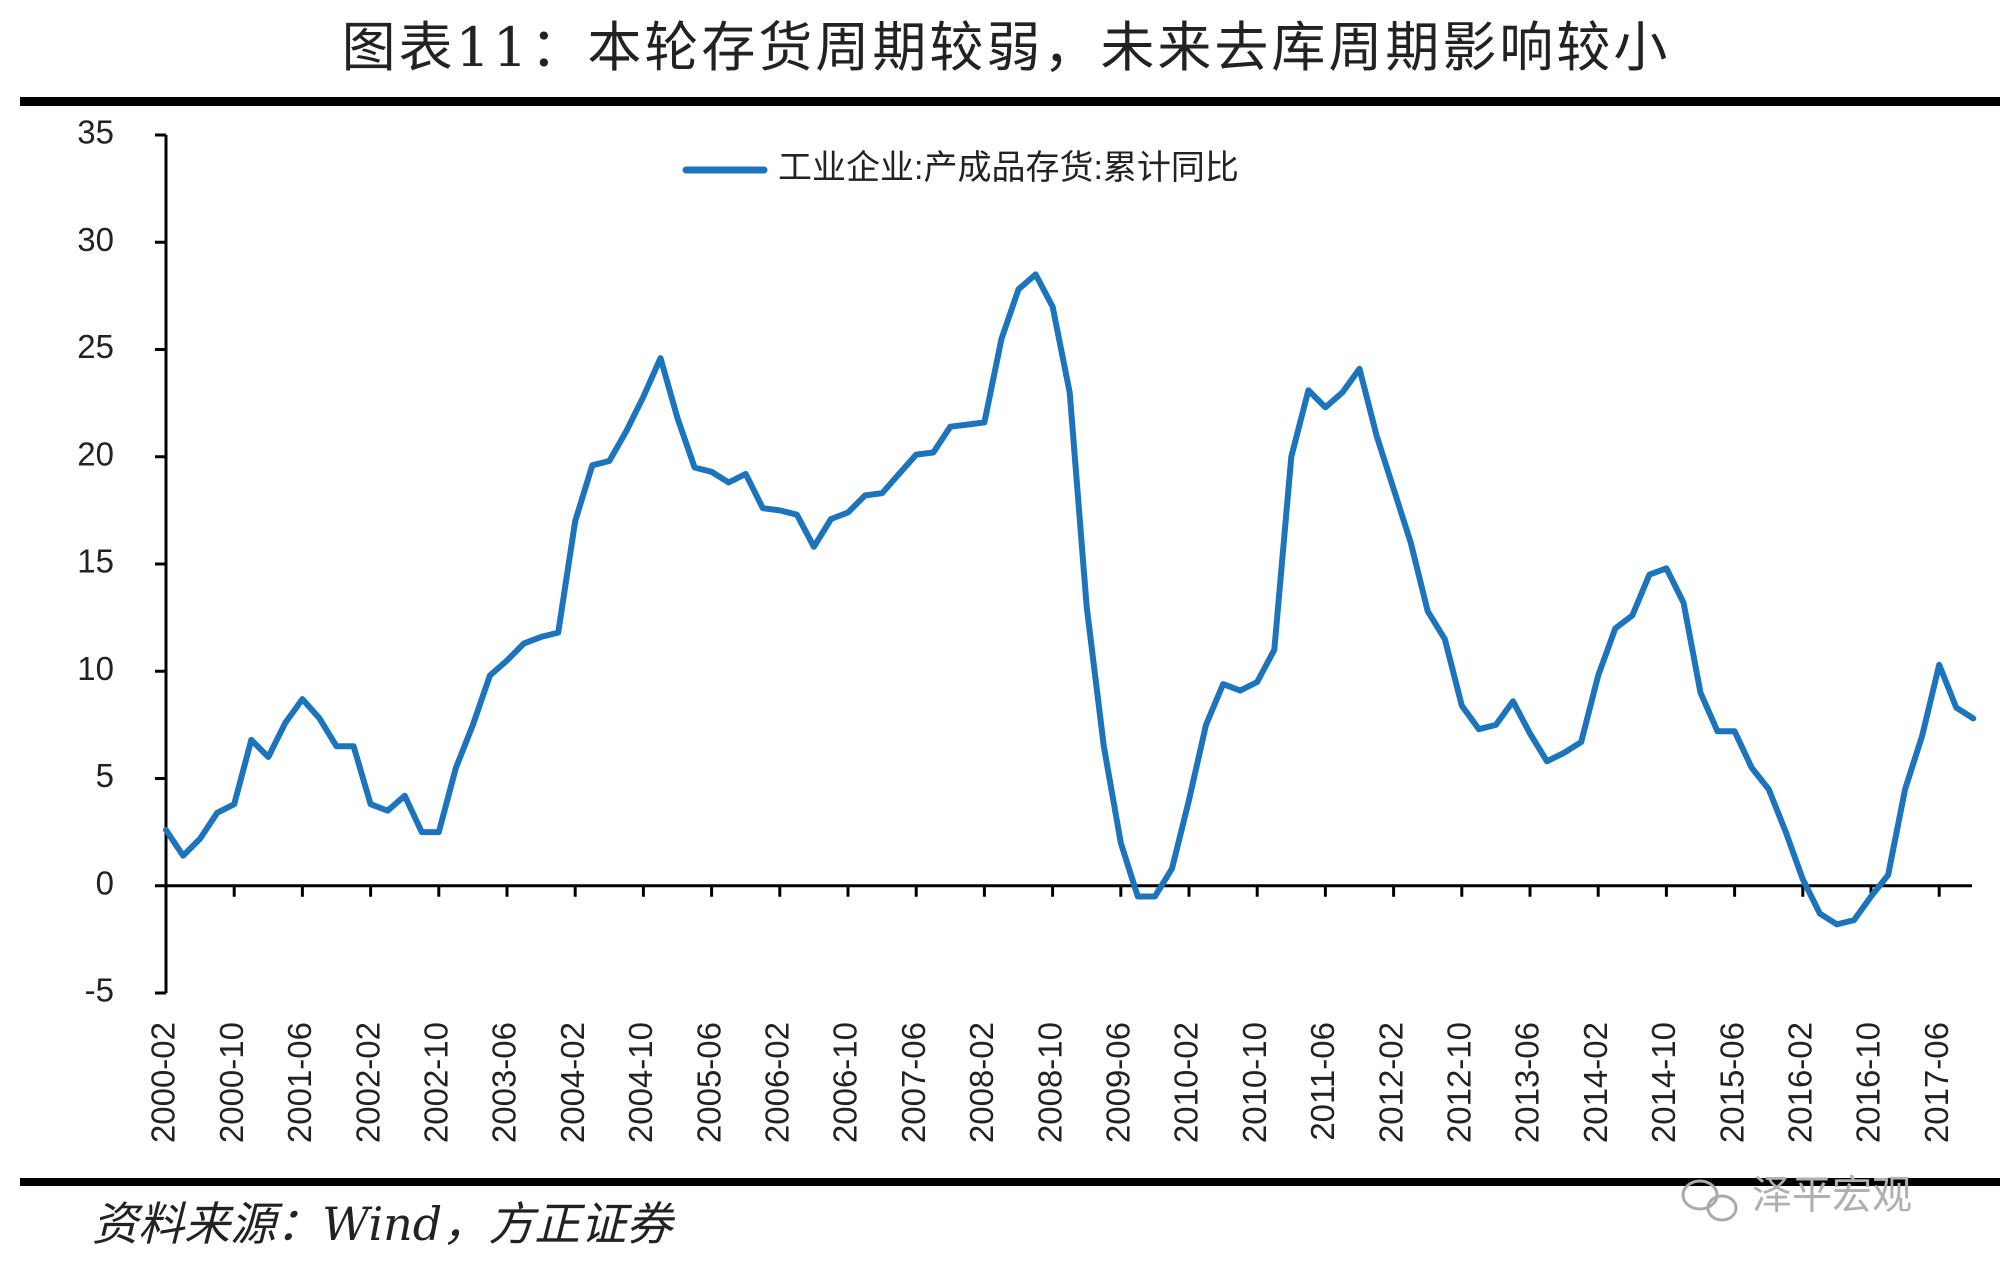 The width and height of the screenshot is (2012, 1276). I want to click on watermark: 泽平宏观, so click(1832, 1196).